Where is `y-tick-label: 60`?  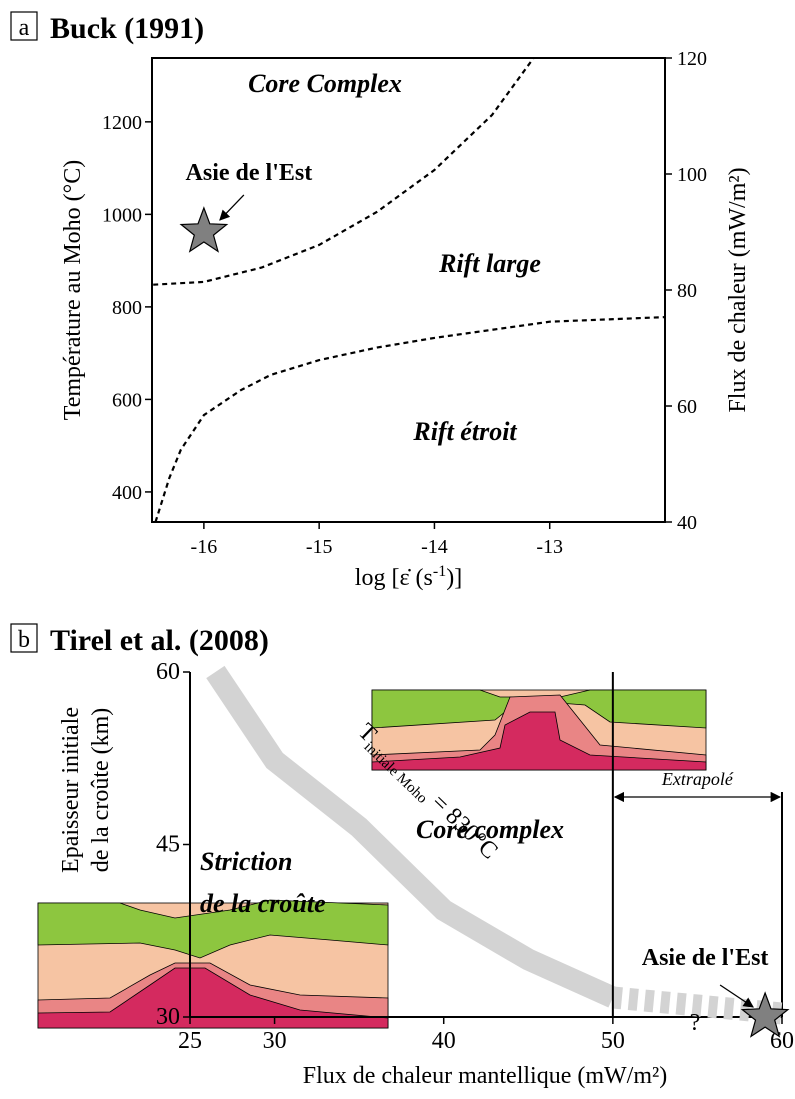 y-tick-label: 60 is located at coordinates (168, 672).